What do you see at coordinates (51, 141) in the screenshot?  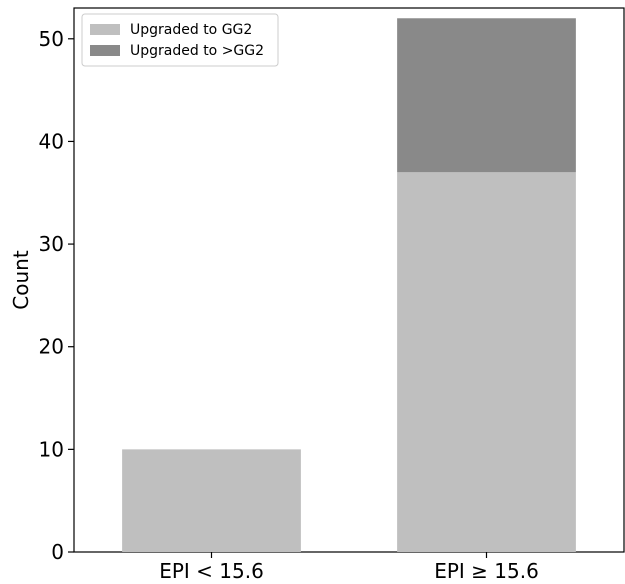 I see `y-tick-label: 40` at bounding box center [51, 141].